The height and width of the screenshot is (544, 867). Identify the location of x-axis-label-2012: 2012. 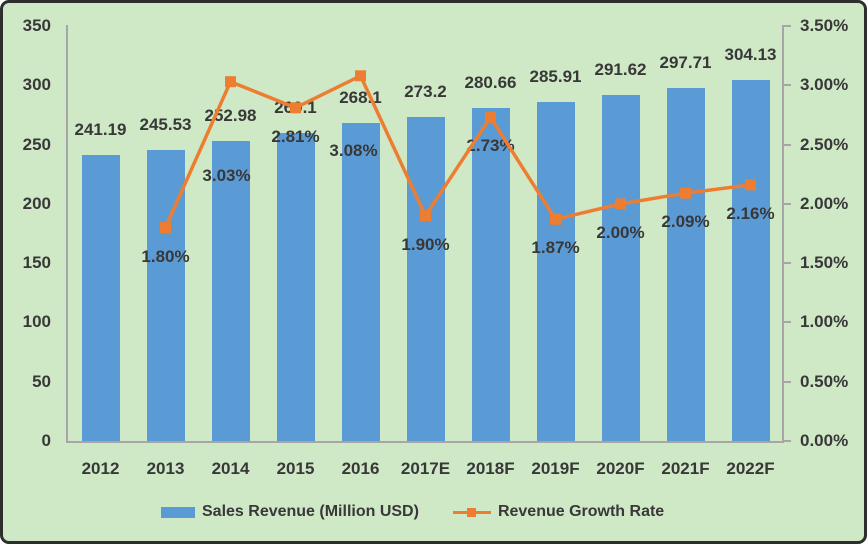
(100, 468).